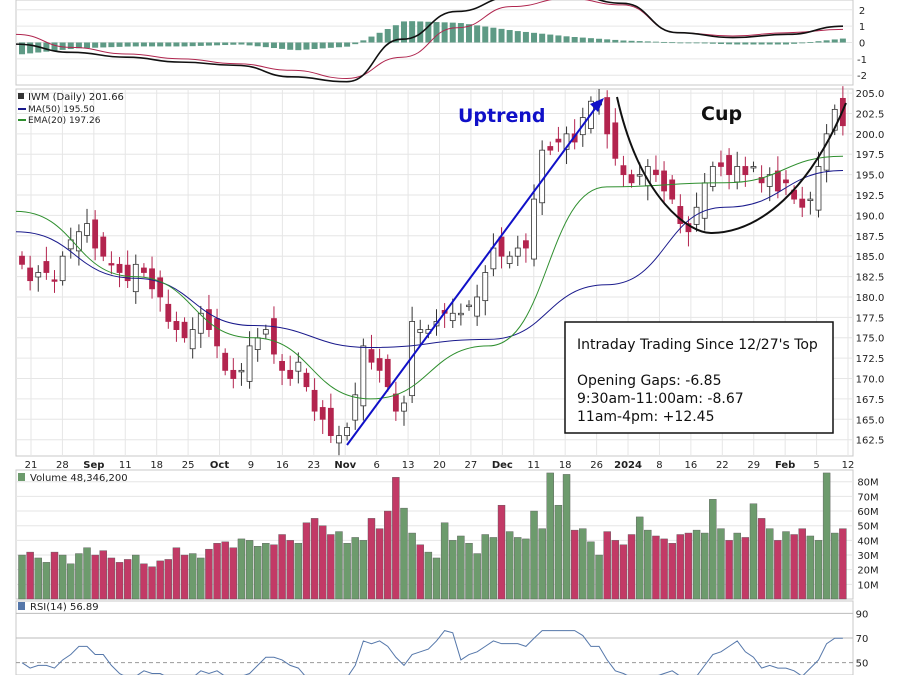  Describe the element at coordinates (21, 606) in the screenshot. I see `rsi-legend-icon` at that location.